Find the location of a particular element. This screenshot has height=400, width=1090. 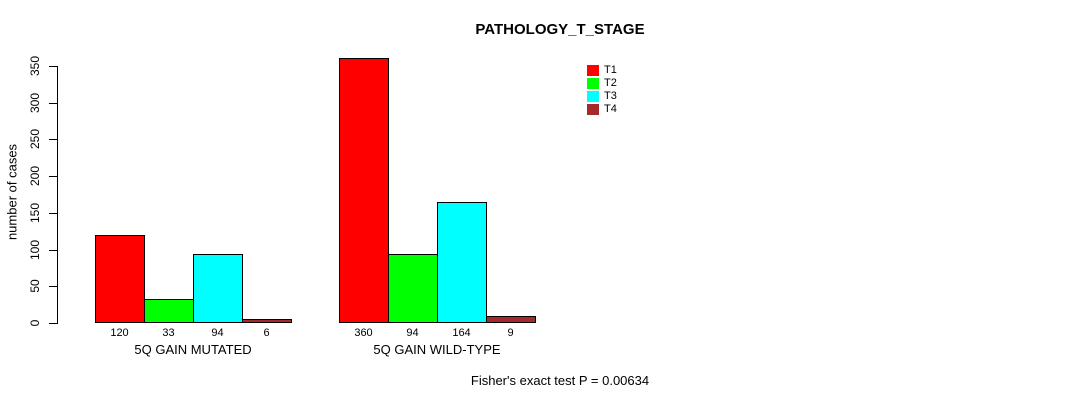

legend-label: T1 is located at coordinates (610, 70).